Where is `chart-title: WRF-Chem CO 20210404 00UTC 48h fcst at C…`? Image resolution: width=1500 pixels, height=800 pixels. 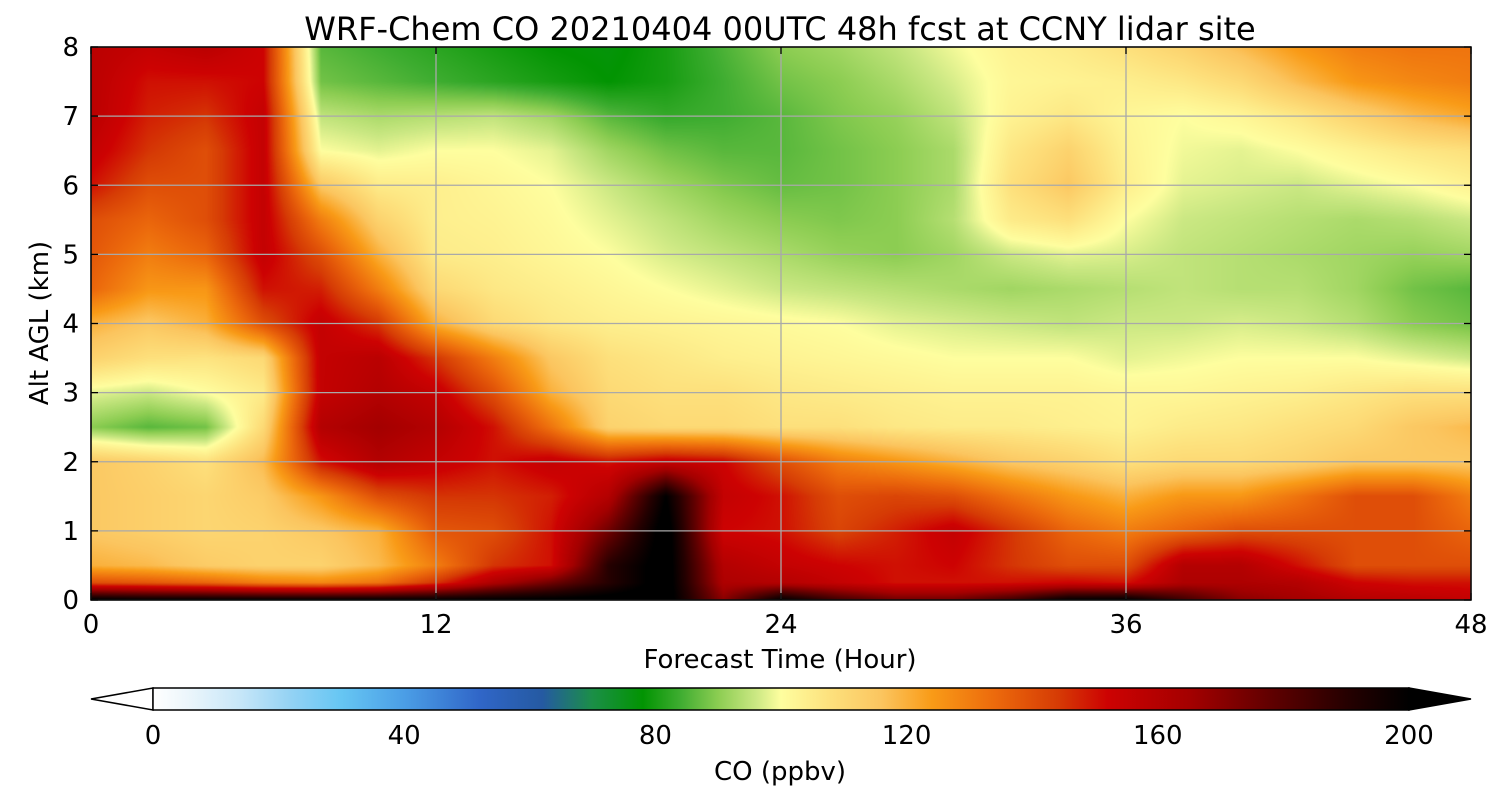
chart-title: WRF-Chem CO 20210404 00UTC 48h fcst at C… is located at coordinates (779, 29).